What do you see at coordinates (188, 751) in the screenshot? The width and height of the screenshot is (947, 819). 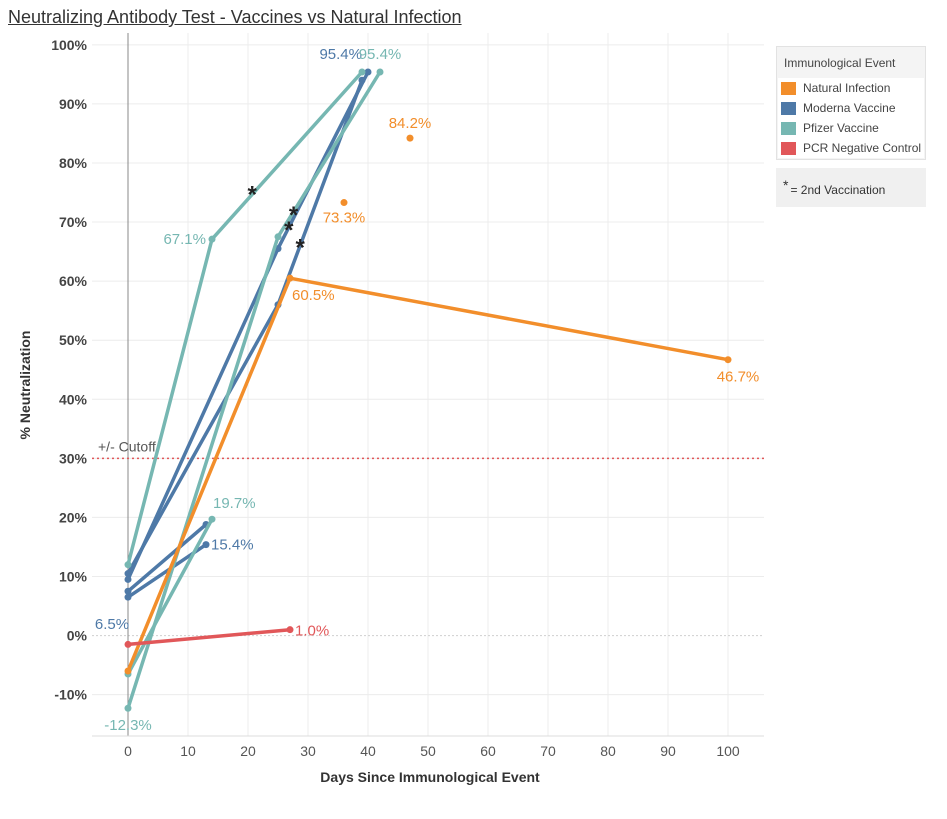 I see `x-tick-label: 10` at bounding box center [188, 751].